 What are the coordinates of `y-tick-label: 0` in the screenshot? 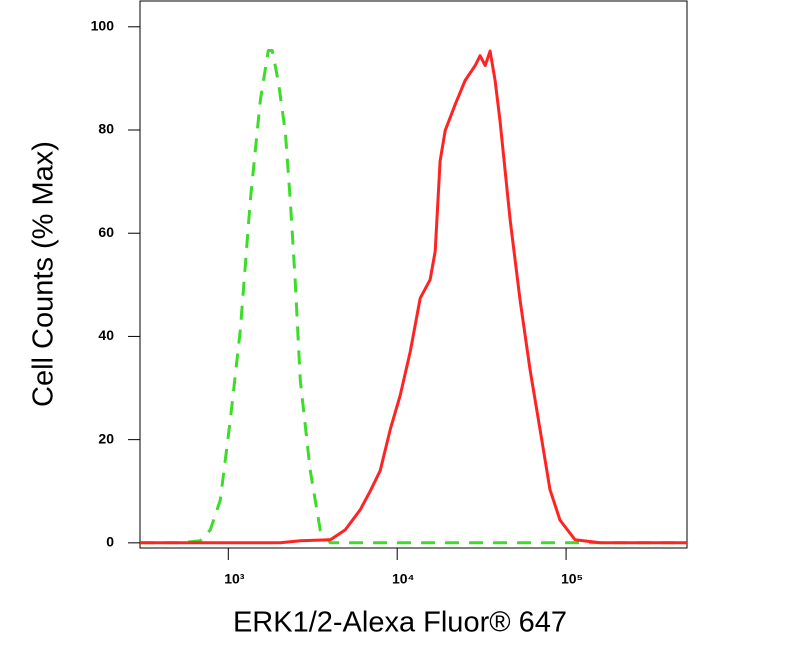 It's located at (110, 542).